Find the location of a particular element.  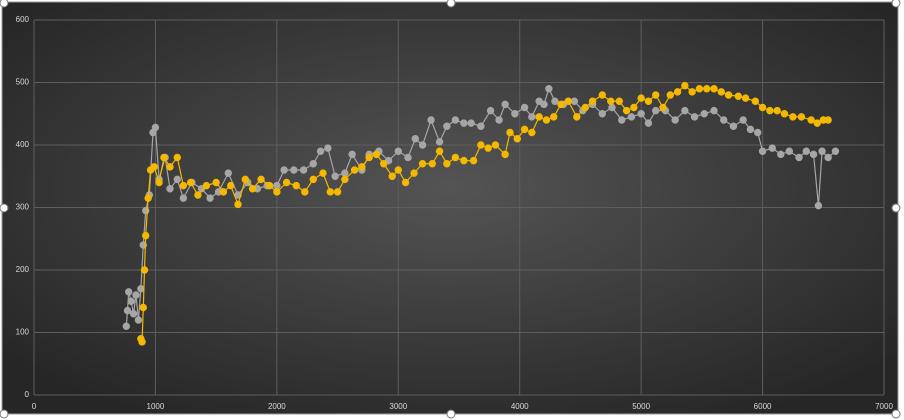

y-tick-label: 400 is located at coordinates (23, 144).